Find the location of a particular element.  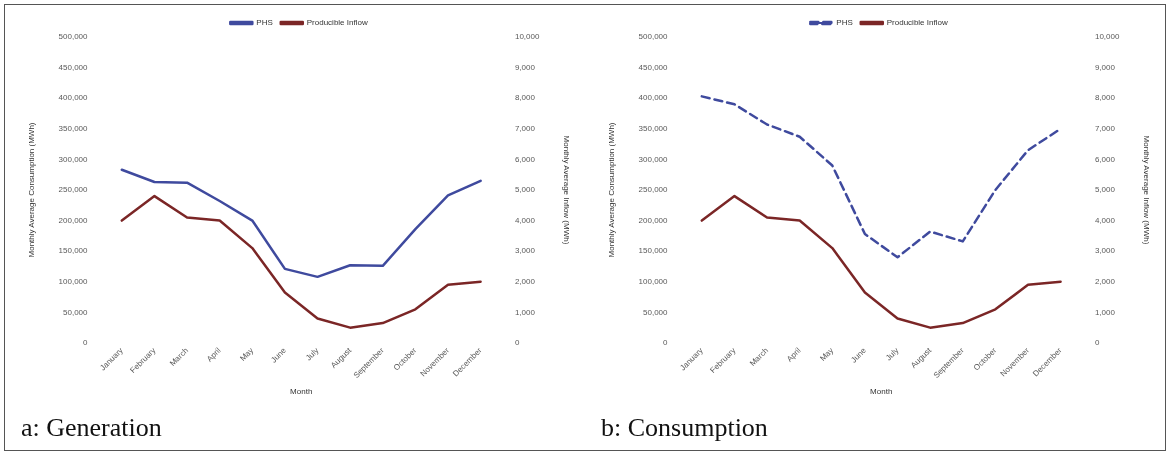

text: a: Generation is located at coordinates (91, 428).